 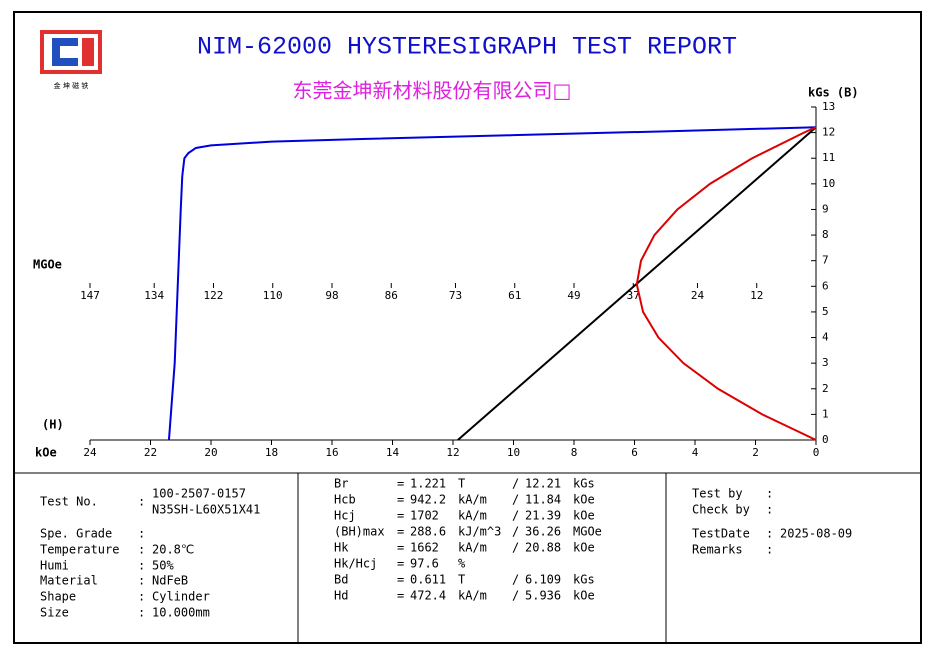 What do you see at coordinates (210, 452) in the screenshot?
I see `x-tick-label: 20` at bounding box center [210, 452].